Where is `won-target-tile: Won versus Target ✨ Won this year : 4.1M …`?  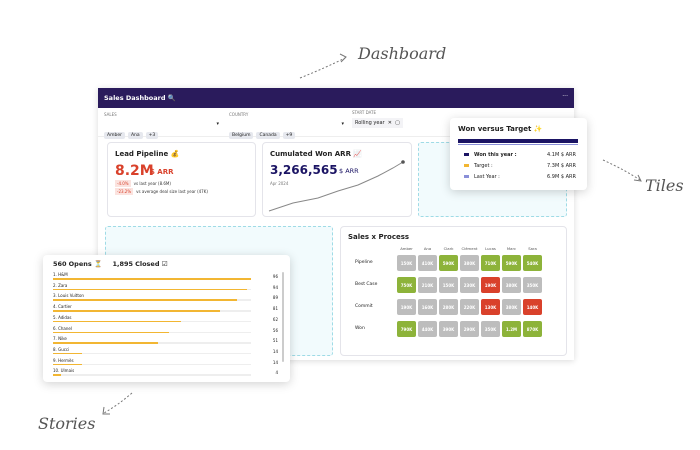 won-target-tile: Won versus Target ✨ Won this year : 4.1M … is located at coordinates (518, 154).